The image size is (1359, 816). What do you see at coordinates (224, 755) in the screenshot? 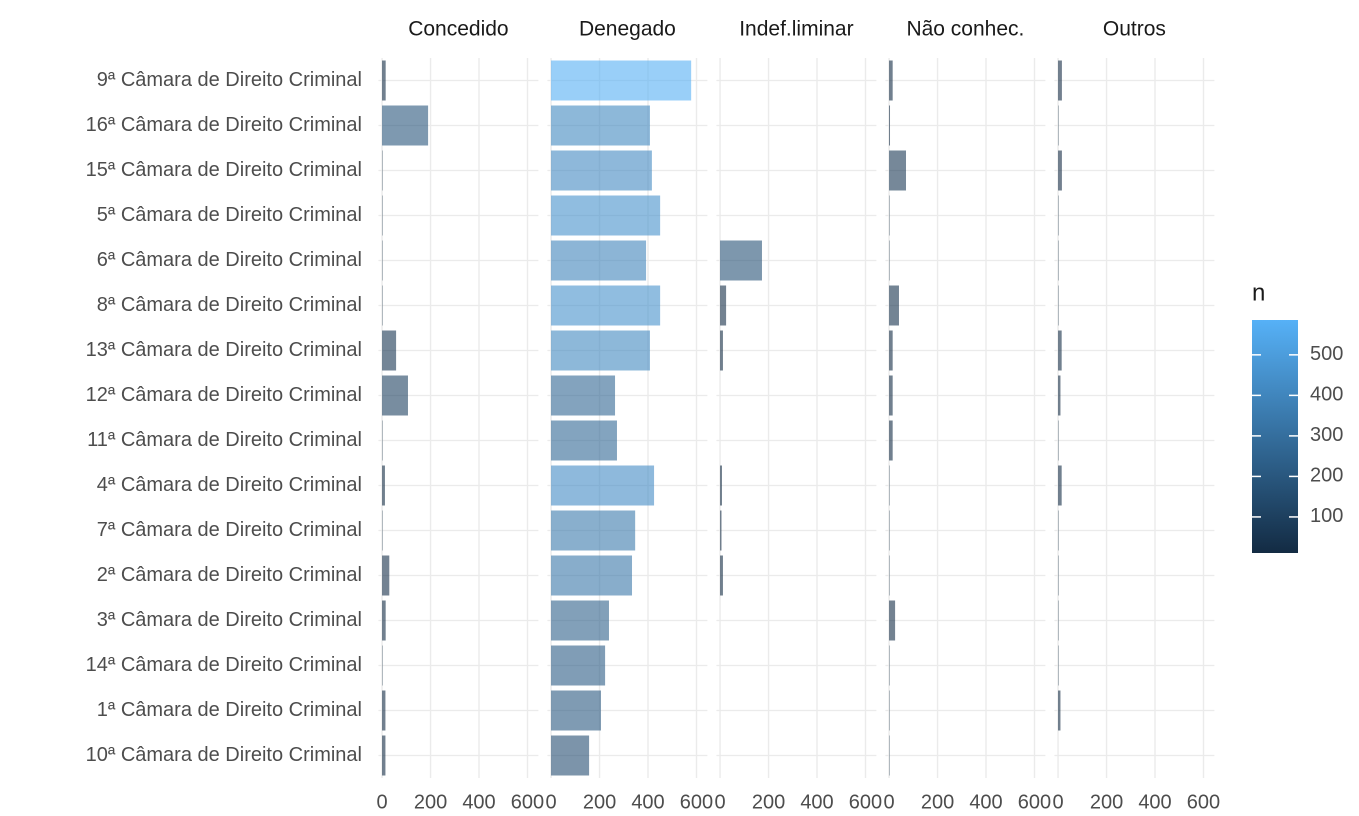
I see `y-tick-label: 10ª Câmara de Direito Criminal` at bounding box center [224, 755].